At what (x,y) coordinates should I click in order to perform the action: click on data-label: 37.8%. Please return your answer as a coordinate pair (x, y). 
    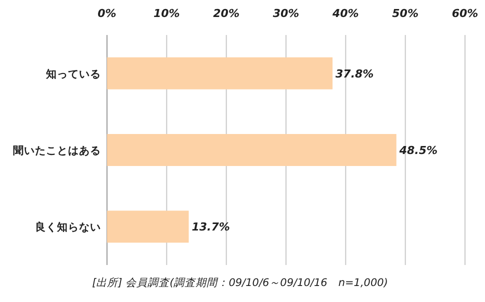
    Looking at the image, I should click on (355, 73).